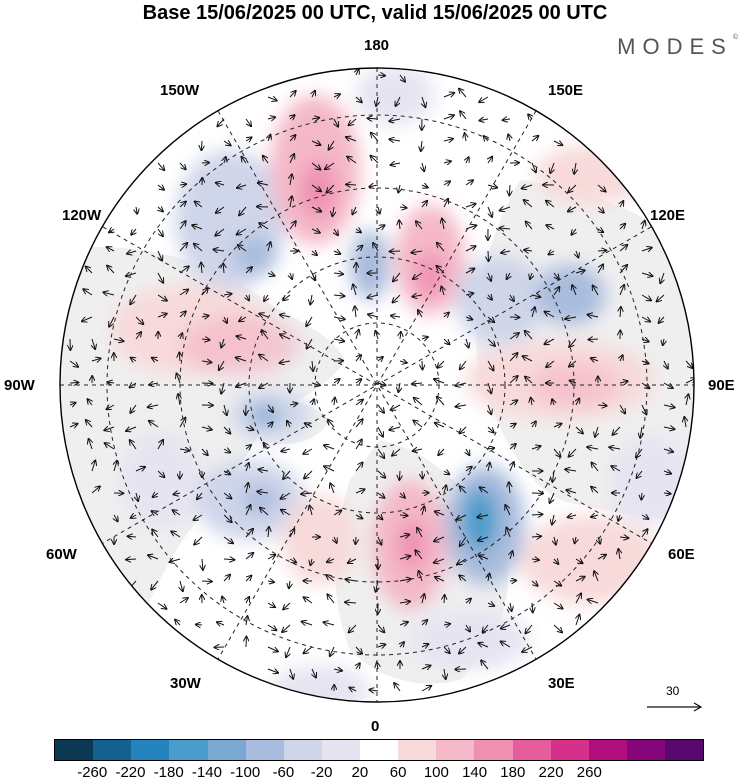  I want to click on vector-reference-label: 30, so click(673, 691).